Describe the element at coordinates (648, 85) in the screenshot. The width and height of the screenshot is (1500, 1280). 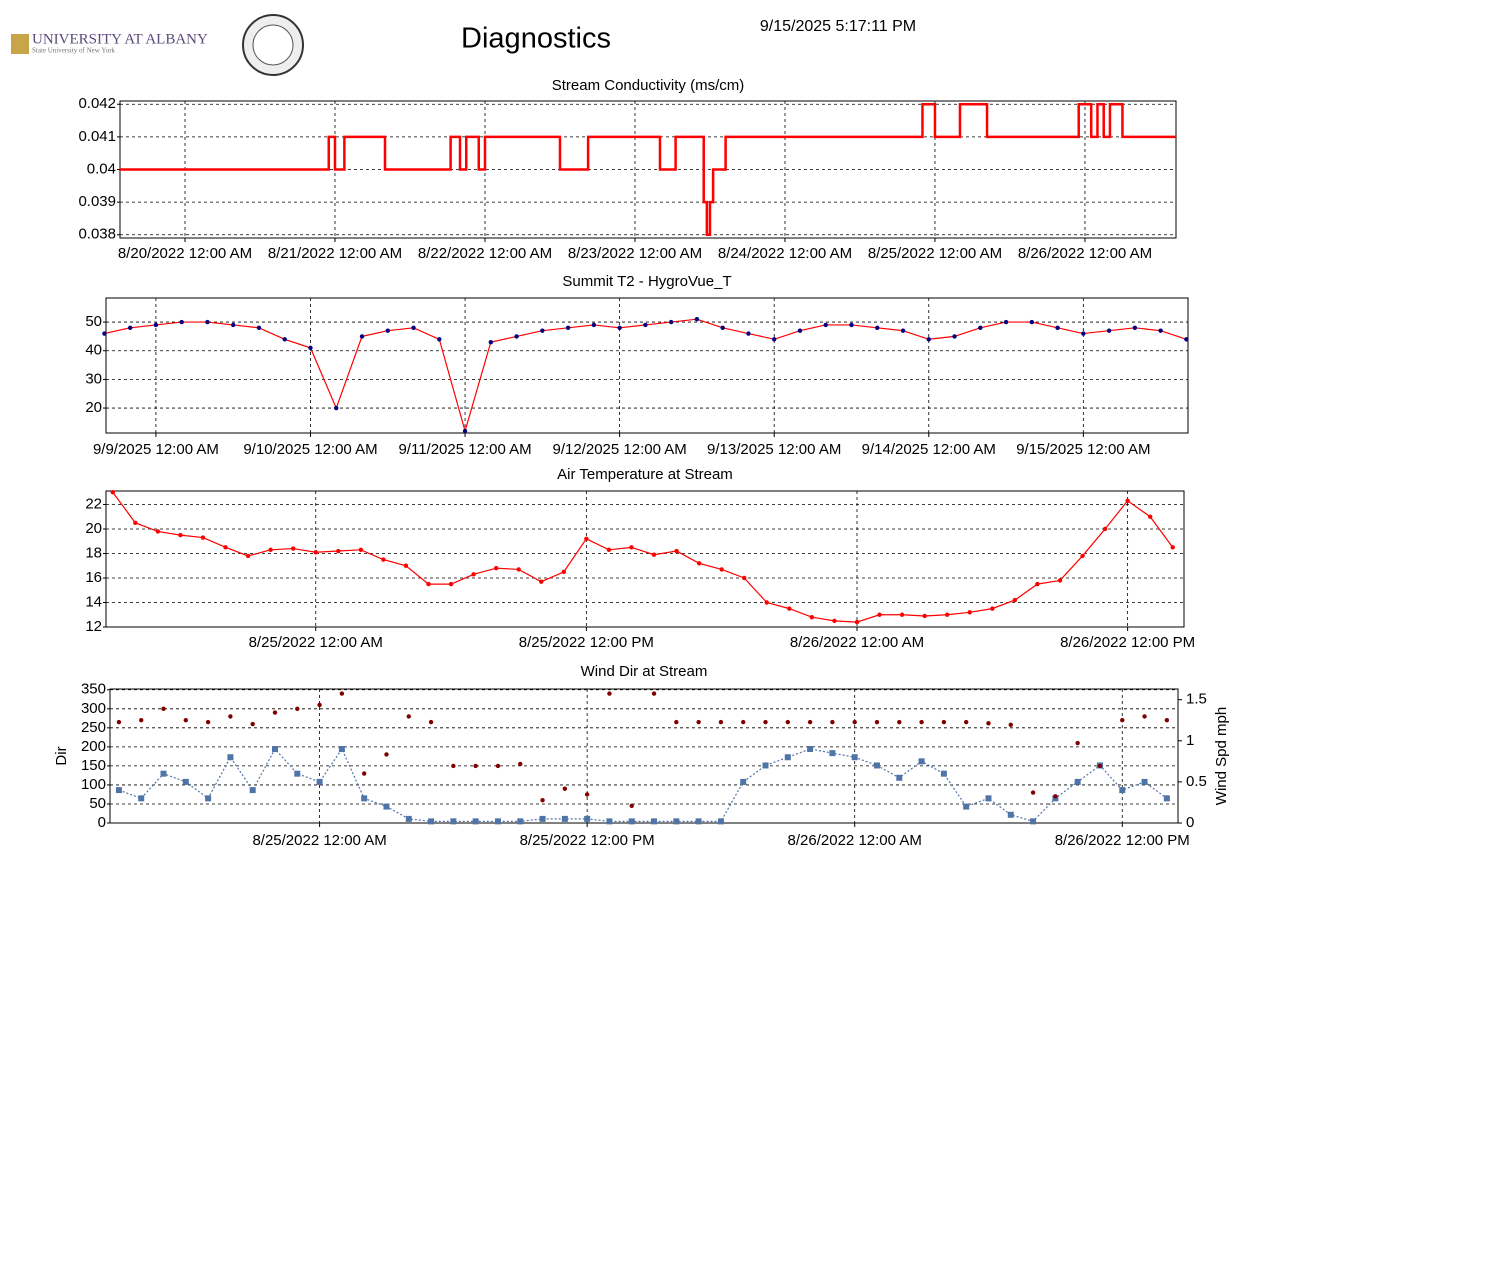
I see `chart-title: Stream Conductivity (ms/cm)` at that location.